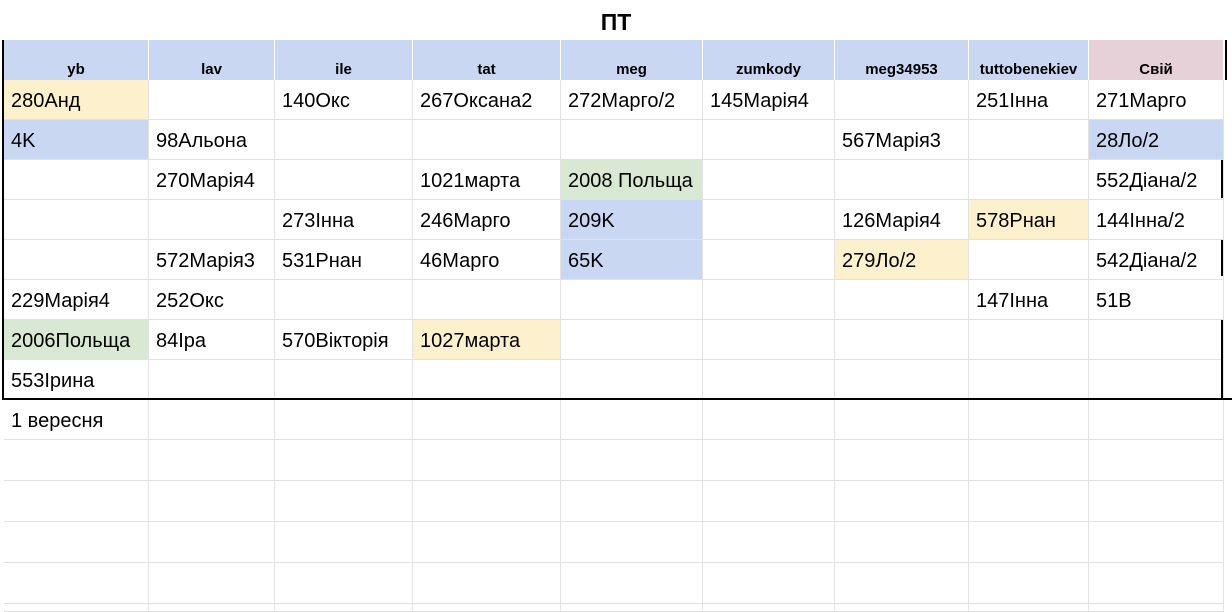 This screenshot has width=1232, height=612. I want to click on table-cell: 553Ірина, so click(76, 380).